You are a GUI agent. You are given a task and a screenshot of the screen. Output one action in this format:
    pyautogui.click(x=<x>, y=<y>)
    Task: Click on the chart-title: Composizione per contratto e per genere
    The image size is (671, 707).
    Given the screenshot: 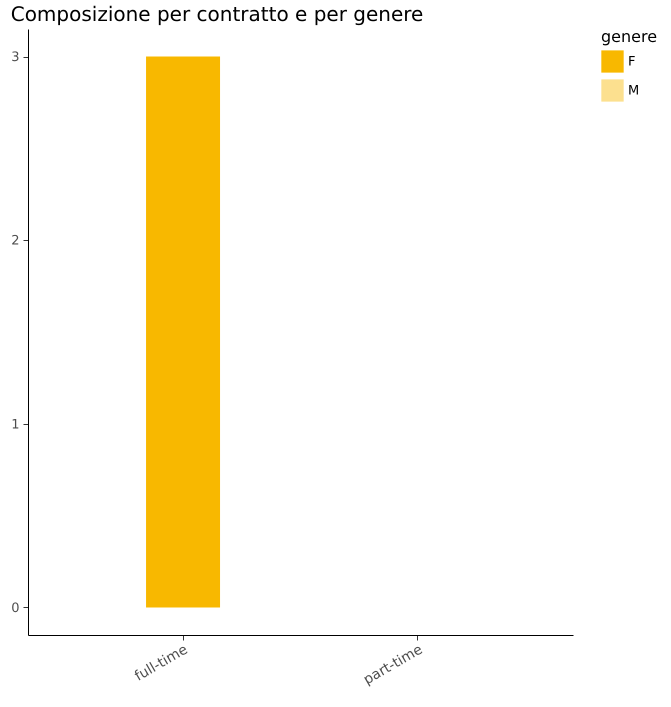 What is the action you would take?
    pyautogui.click(x=217, y=14)
    